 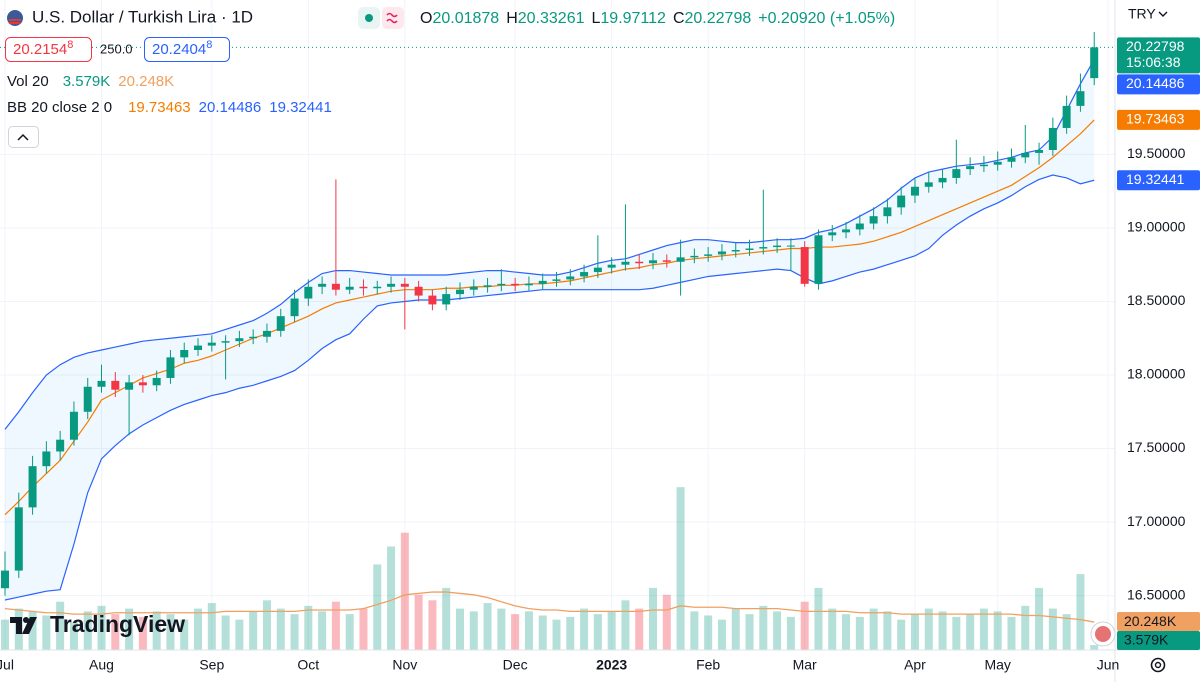 What do you see at coordinates (26, 620) in the screenshot?
I see `logo-dot` at bounding box center [26, 620].